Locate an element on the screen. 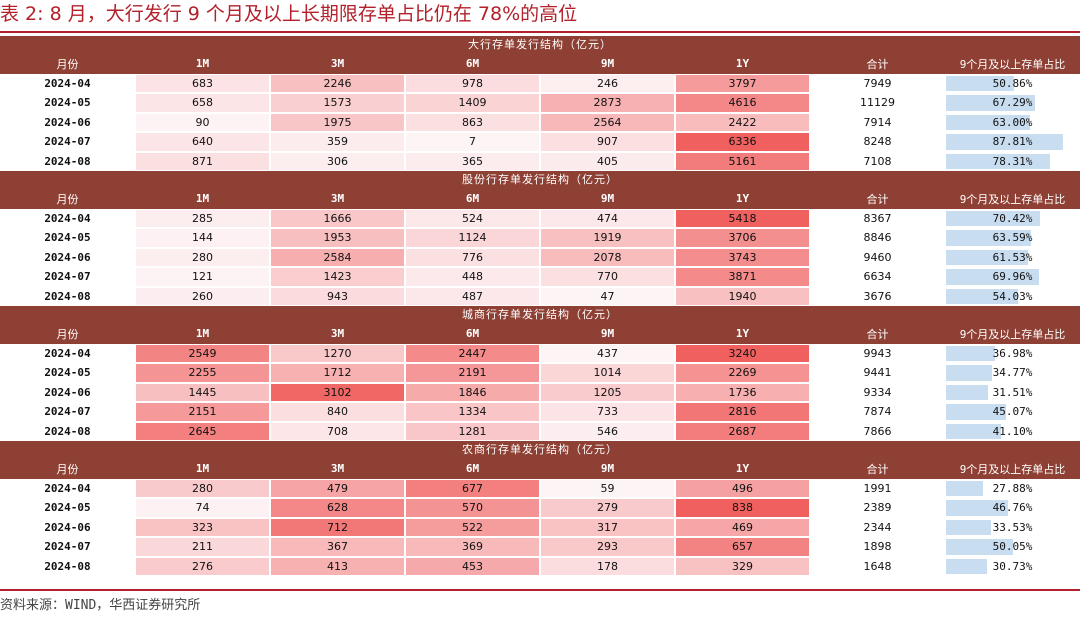  value-cell: 1205 is located at coordinates (607, 392).